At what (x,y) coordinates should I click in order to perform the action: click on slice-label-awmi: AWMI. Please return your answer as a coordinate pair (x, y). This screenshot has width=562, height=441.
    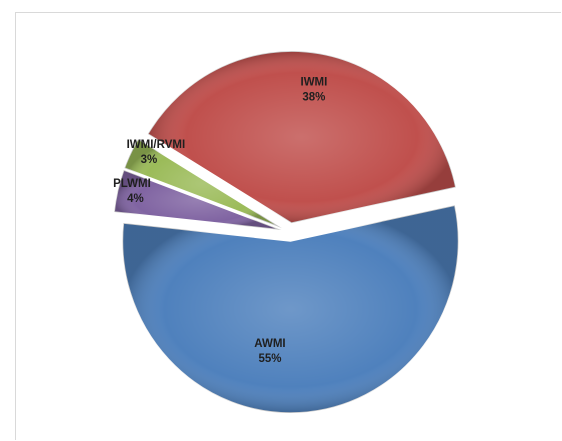
    Looking at the image, I should click on (269, 344).